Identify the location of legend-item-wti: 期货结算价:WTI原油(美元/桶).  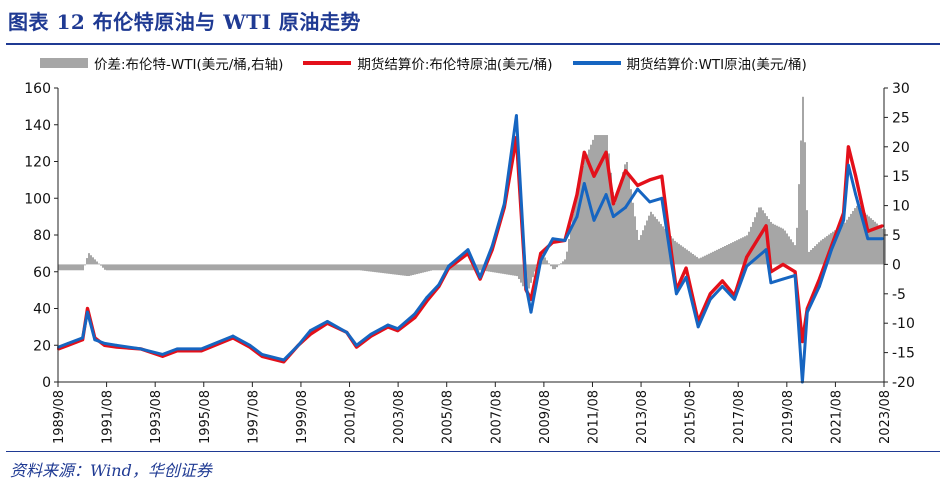
(689, 63).